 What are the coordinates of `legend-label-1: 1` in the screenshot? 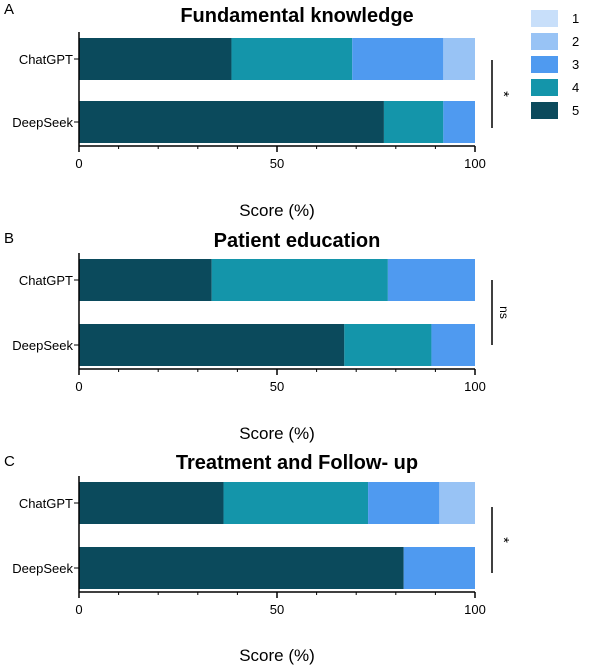 It's located at (575, 18).